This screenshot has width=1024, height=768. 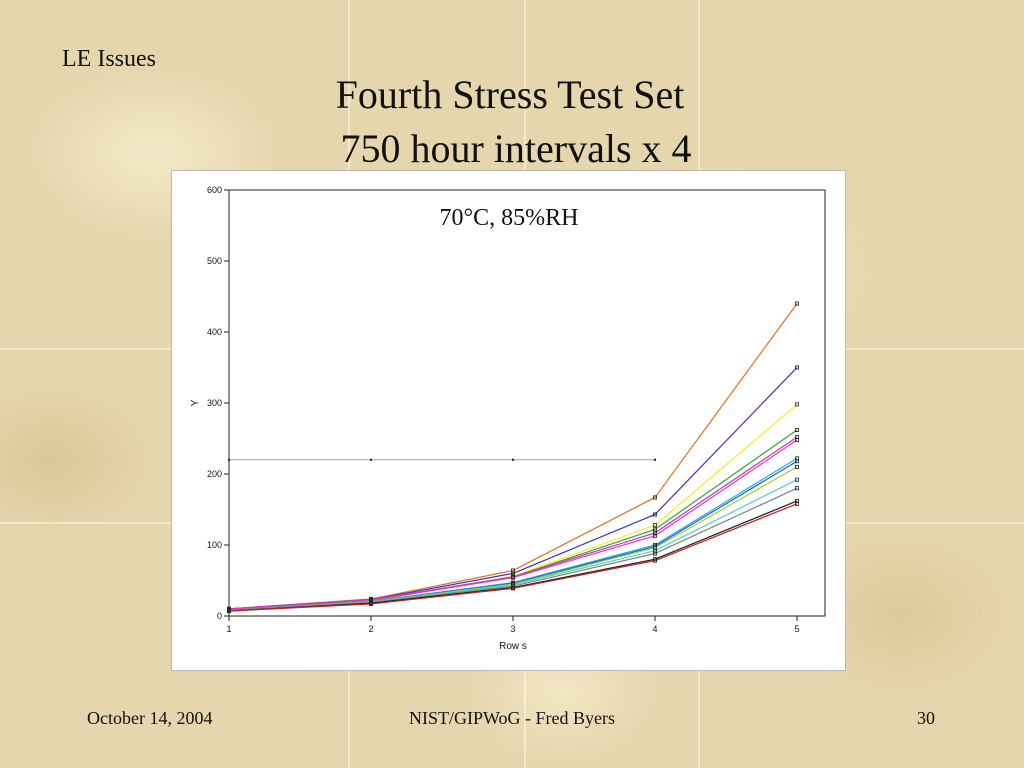 What do you see at coordinates (150, 718) in the screenshot?
I see `footer-date: October 14, 2004` at bounding box center [150, 718].